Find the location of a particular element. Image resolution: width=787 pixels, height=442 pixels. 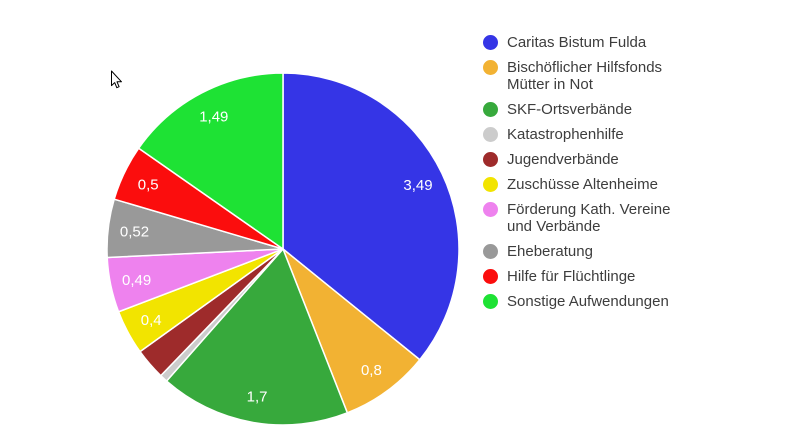

legend-item-6: Zuschüsse Altenheime is located at coordinates (600, 184).